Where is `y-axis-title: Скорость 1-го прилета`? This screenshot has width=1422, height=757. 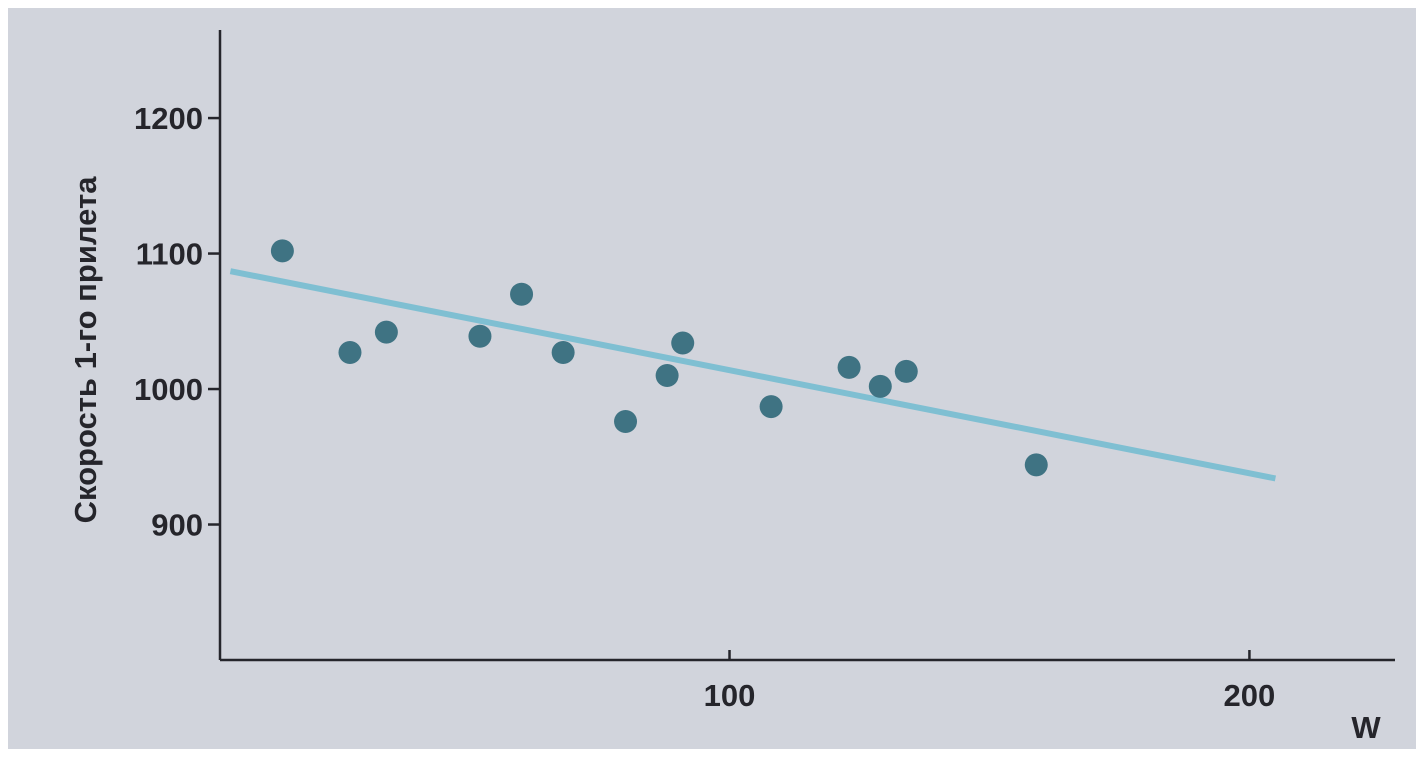 y-axis-title: Скорость 1-го прилета is located at coordinates (85, 350).